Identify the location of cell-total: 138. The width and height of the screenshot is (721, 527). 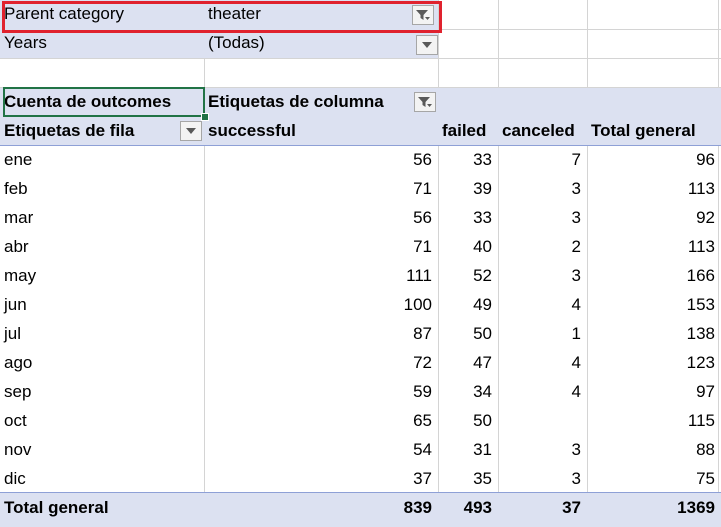
(700, 333).